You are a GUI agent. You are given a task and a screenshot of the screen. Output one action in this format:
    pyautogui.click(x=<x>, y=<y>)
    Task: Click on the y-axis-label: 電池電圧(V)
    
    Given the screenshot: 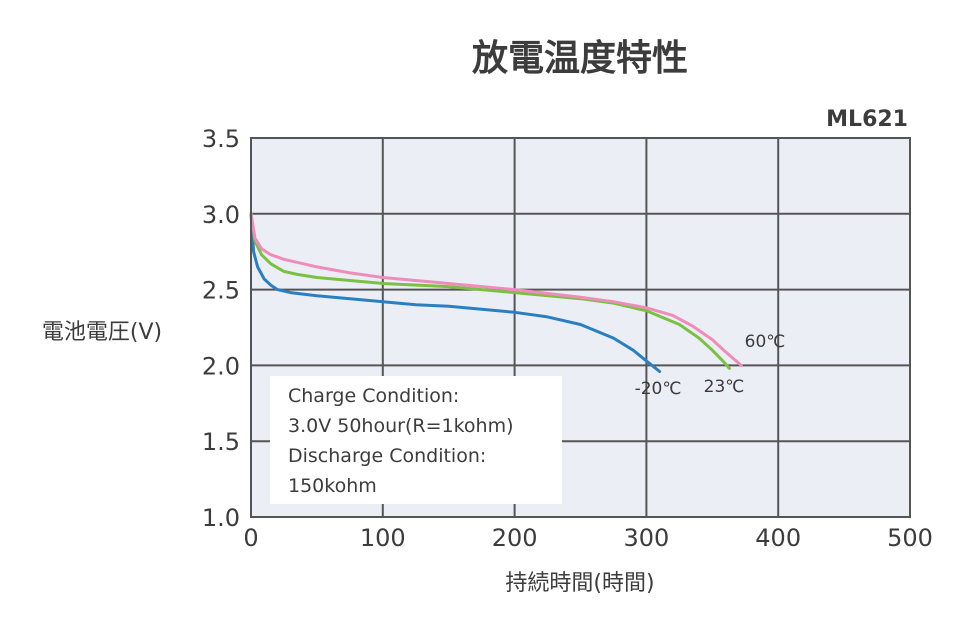 What is the action you would take?
    pyautogui.click(x=102, y=332)
    